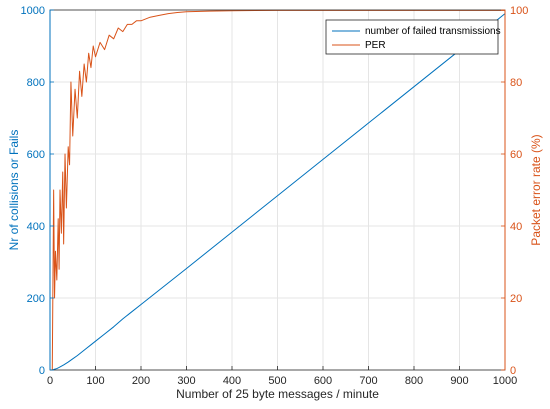 This screenshot has width=550, height=409. I want to click on x-tick-label: 900, so click(459, 381).